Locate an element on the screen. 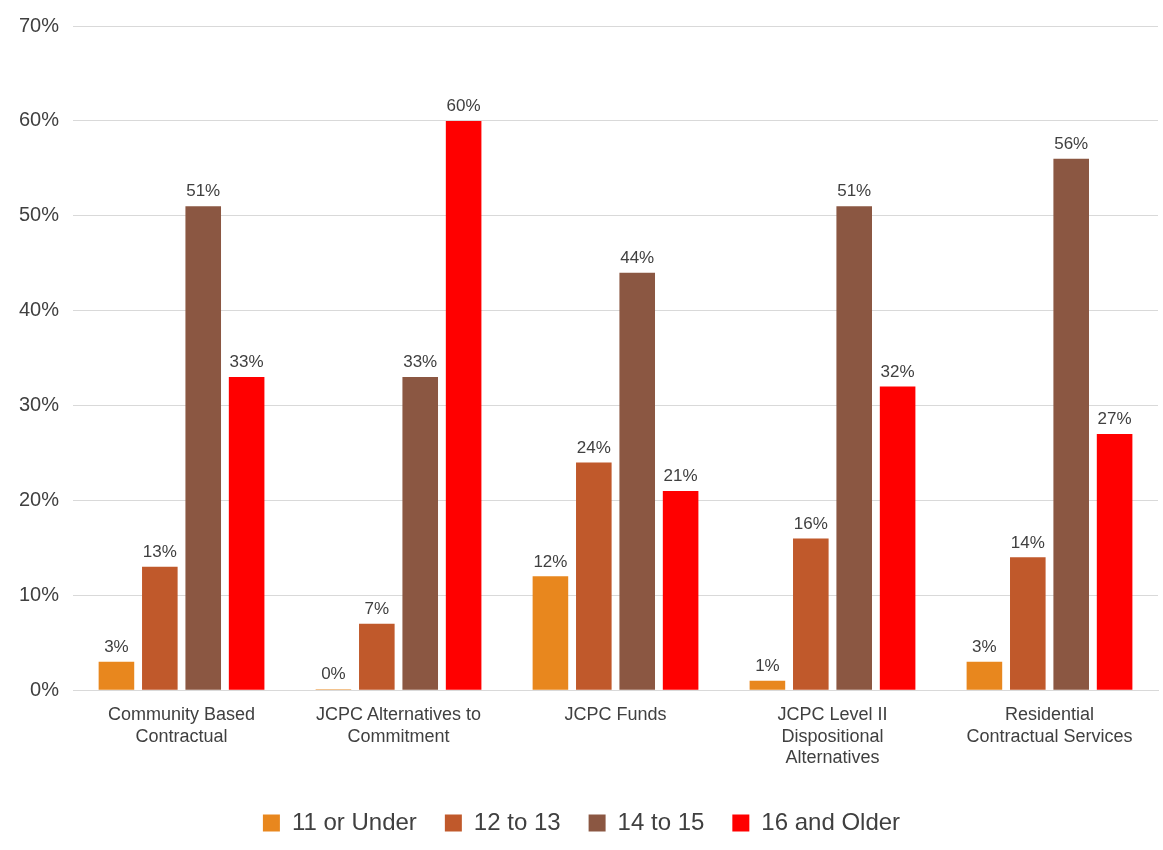 Image resolution: width=1163 pixels, height=850 pixels. data-label: 0% is located at coordinates (333, 674).